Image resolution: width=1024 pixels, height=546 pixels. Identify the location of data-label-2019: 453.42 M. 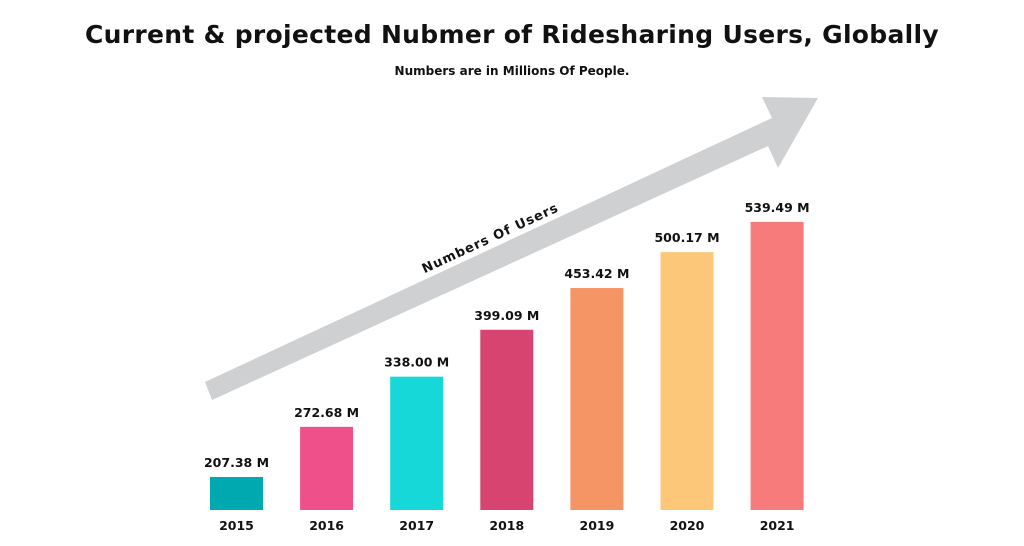
(596, 273).